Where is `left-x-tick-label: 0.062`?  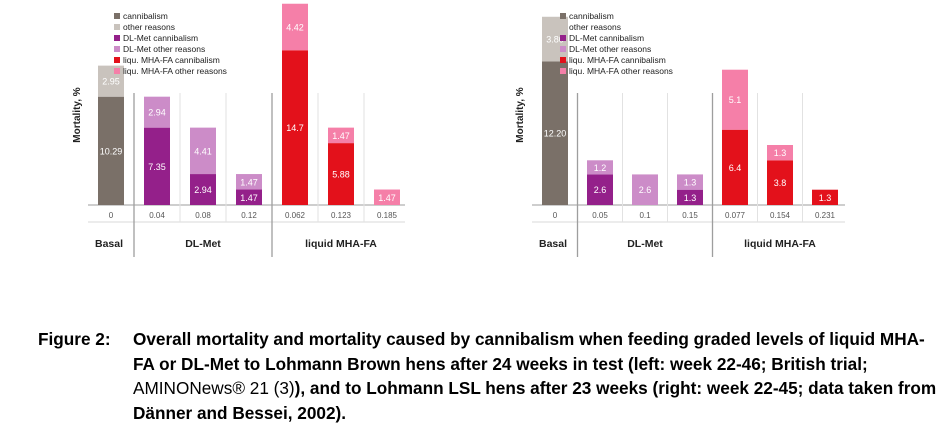 left-x-tick-label: 0.062 is located at coordinates (295, 215).